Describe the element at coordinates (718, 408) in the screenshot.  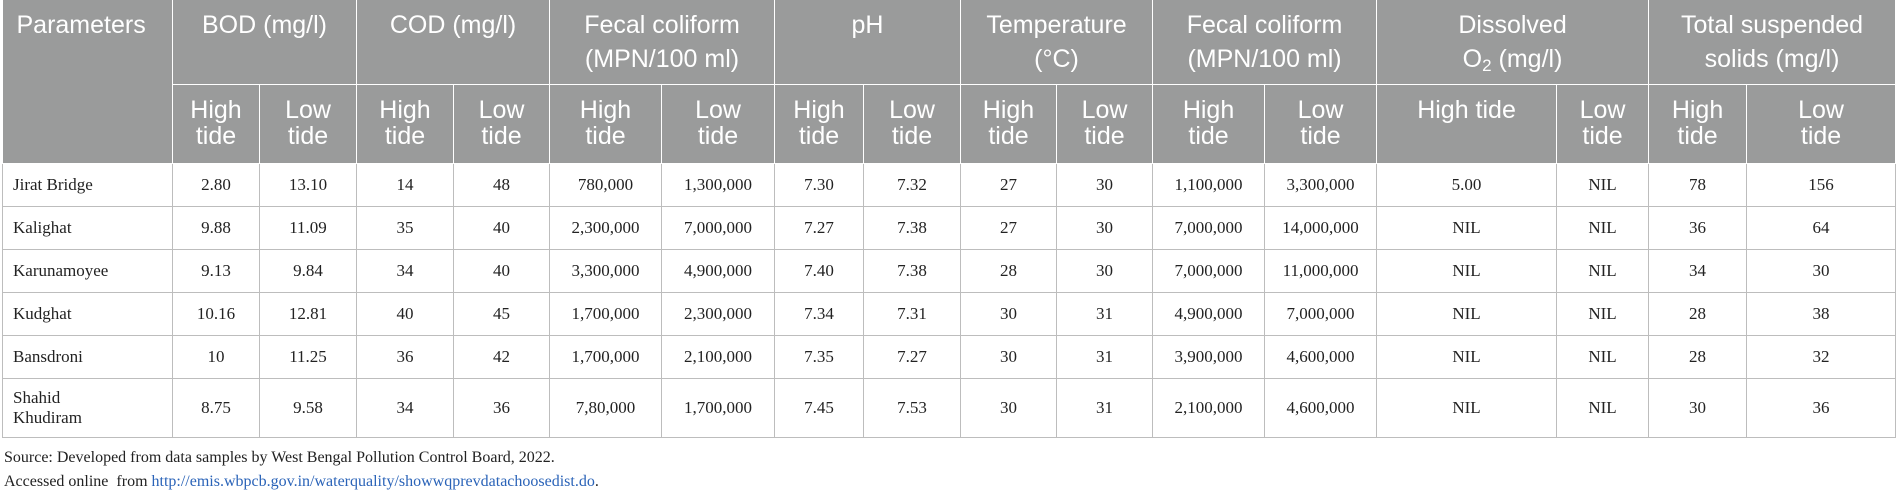
I see `cell-fecal1-low: 1,700,000` at that location.